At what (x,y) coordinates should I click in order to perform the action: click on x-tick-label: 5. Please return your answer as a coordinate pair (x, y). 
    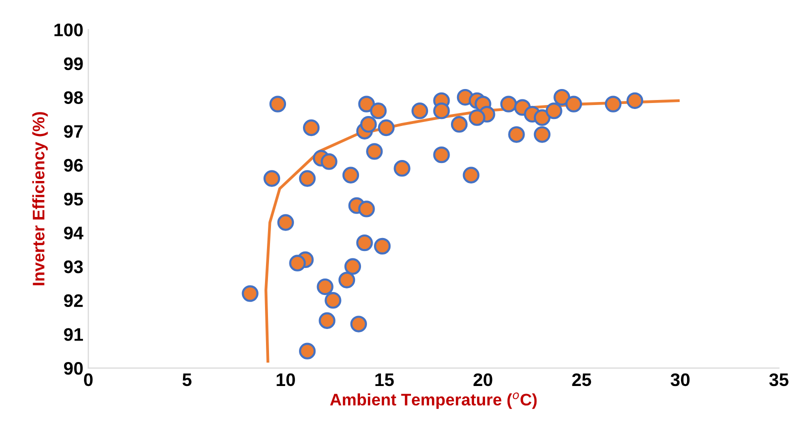
    Looking at the image, I should click on (187, 380).